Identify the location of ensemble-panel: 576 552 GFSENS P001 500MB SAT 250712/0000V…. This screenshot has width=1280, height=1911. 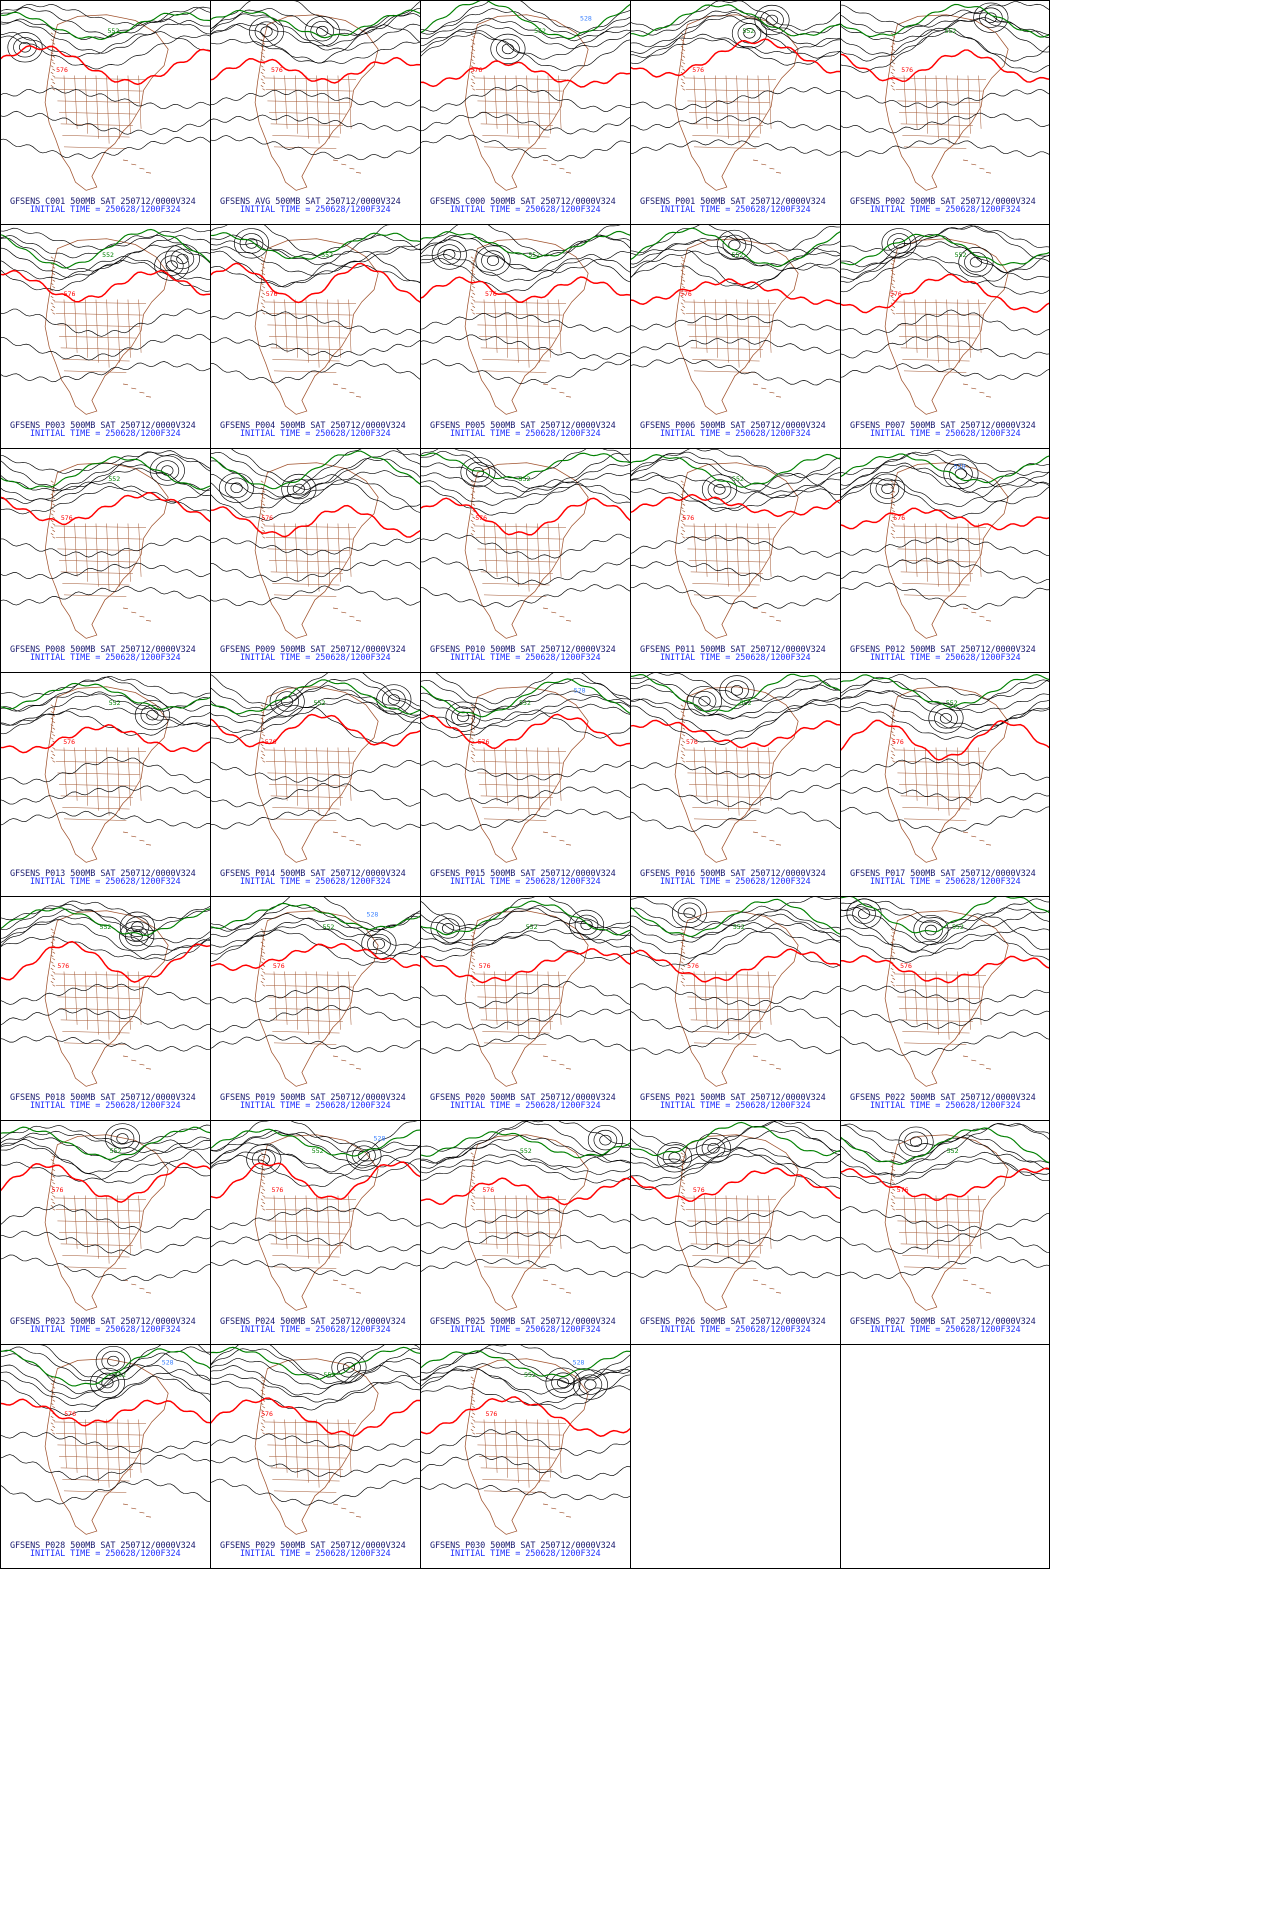
(735, 112).